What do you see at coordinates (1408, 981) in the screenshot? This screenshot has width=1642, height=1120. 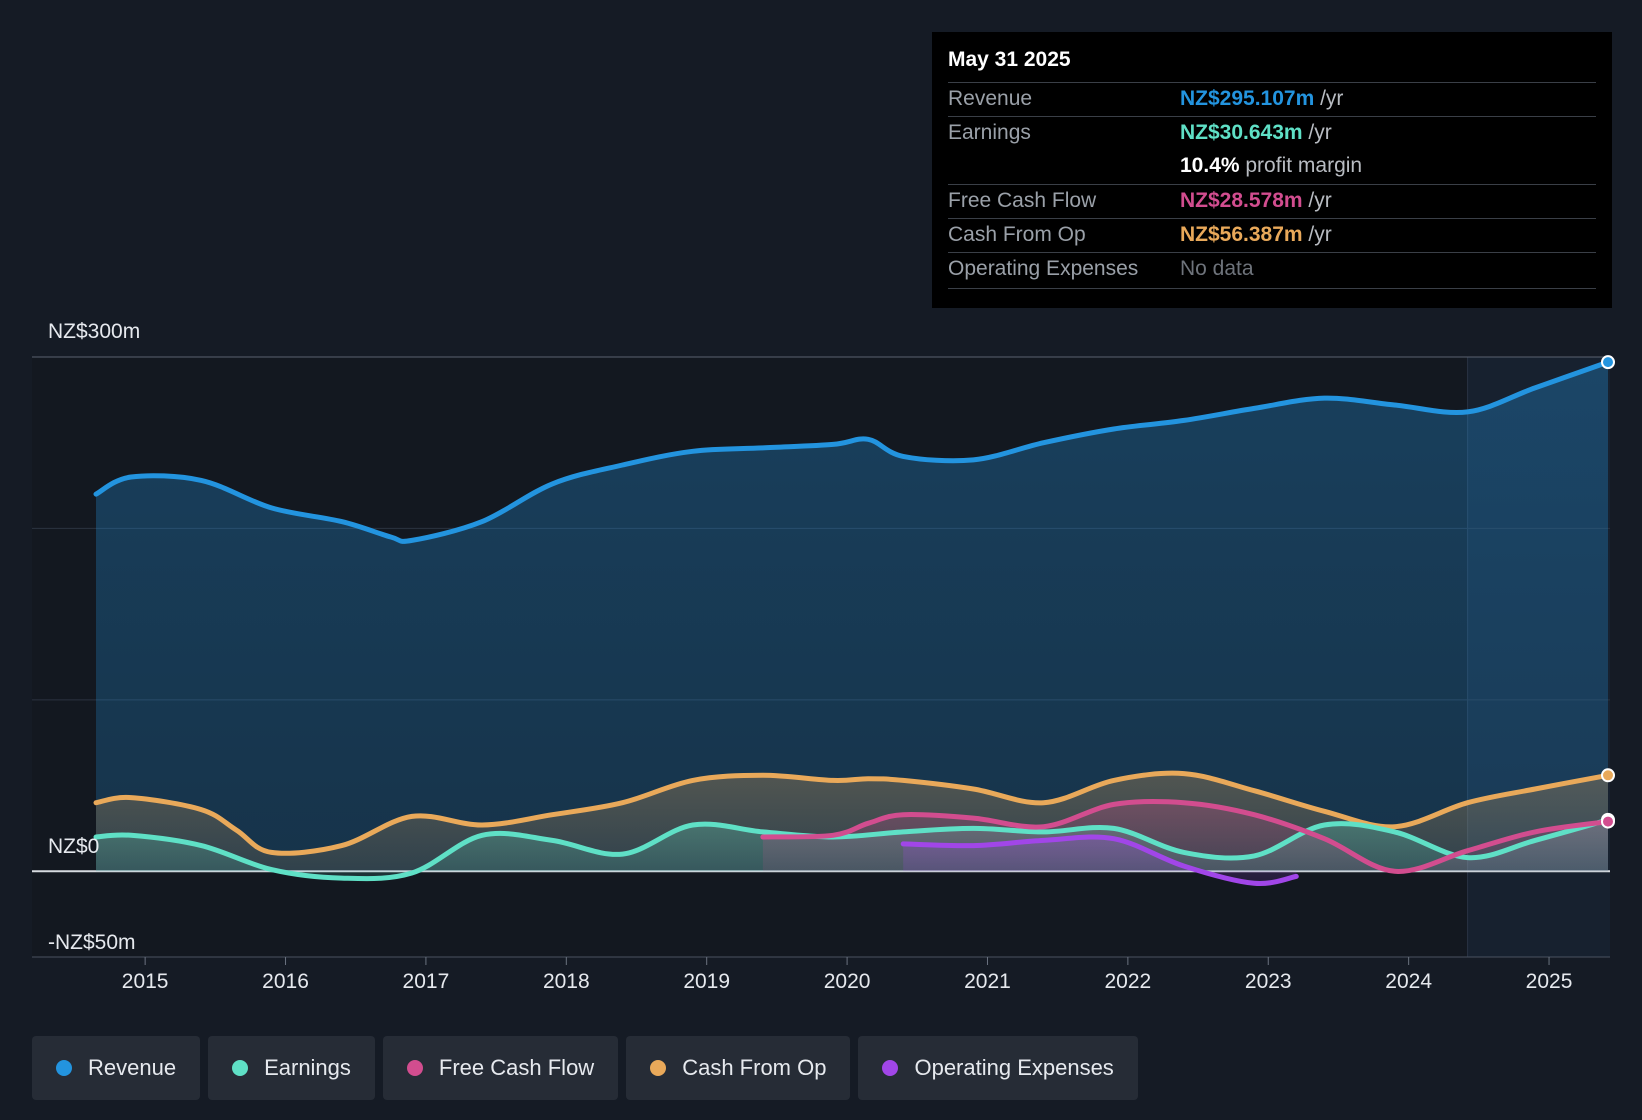 I see `x-tick-label: 2024` at bounding box center [1408, 981].